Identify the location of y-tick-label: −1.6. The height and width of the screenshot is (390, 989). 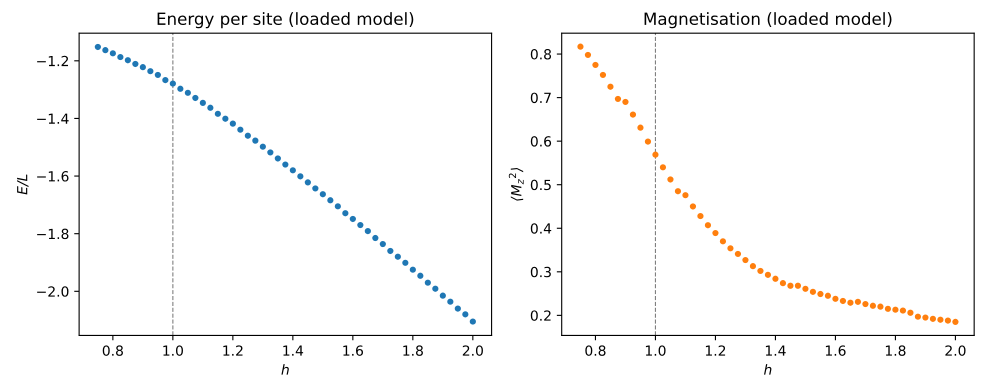
(53, 176).